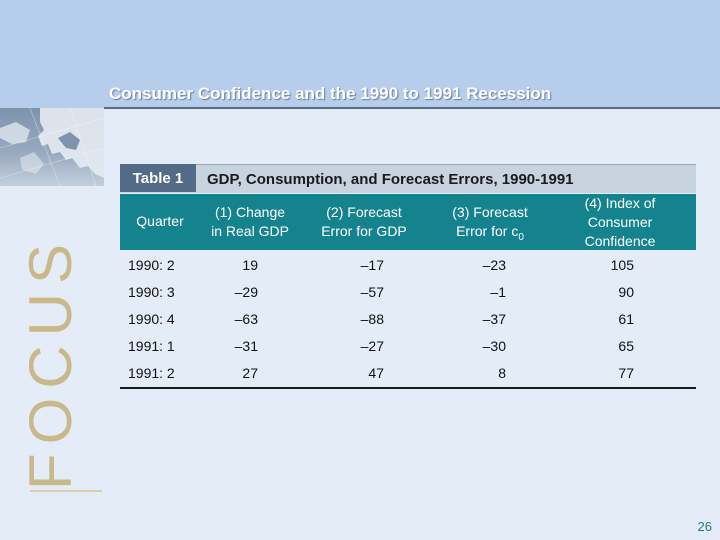 The width and height of the screenshot is (720, 540). I want to click on title-rule, so click(412, 108).